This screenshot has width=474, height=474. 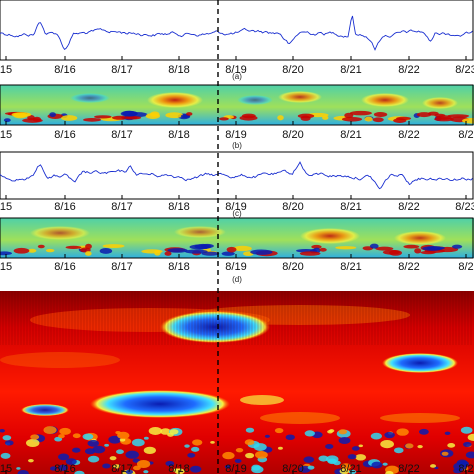 I want to click on panel-a-frame, so click(x=237, y=30).